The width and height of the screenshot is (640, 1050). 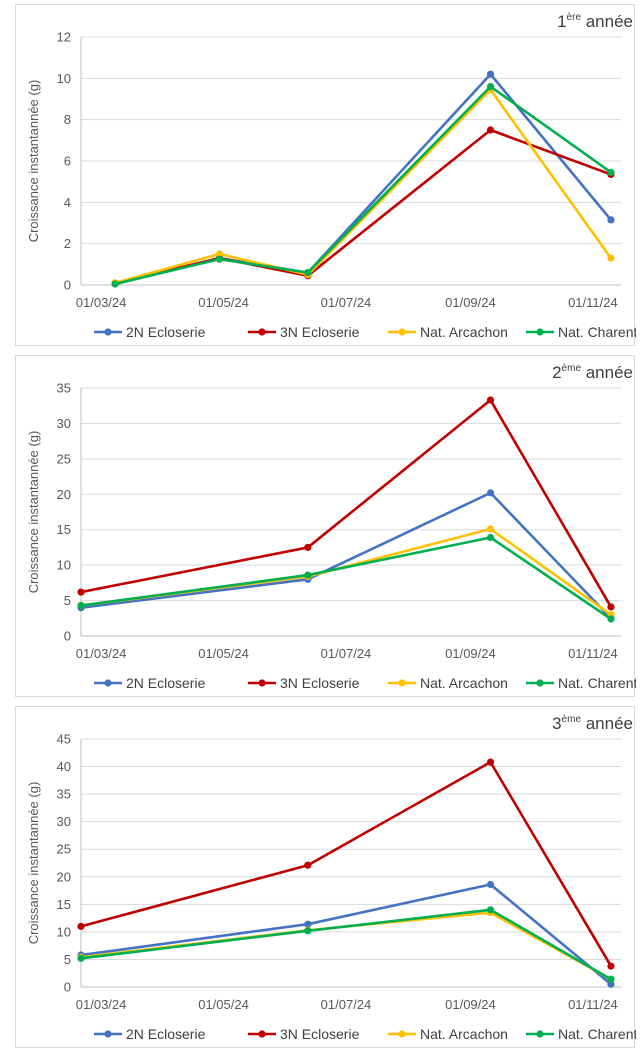 What do you see at coordinates (346, 1004) in the screenshot?
I see `x-tick-label: 01/07/24` at bounding box center [346, 1004].